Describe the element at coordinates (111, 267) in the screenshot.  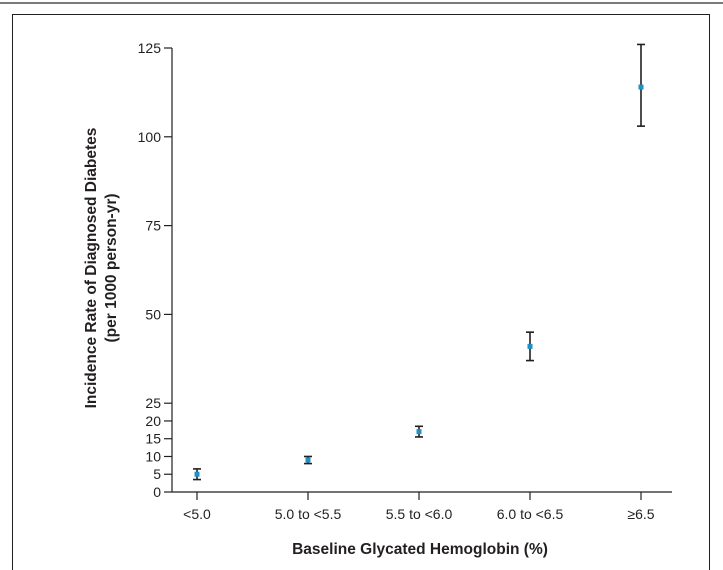
I see `y-axis-title-line2: (per 1000 person-yr)` at that location.